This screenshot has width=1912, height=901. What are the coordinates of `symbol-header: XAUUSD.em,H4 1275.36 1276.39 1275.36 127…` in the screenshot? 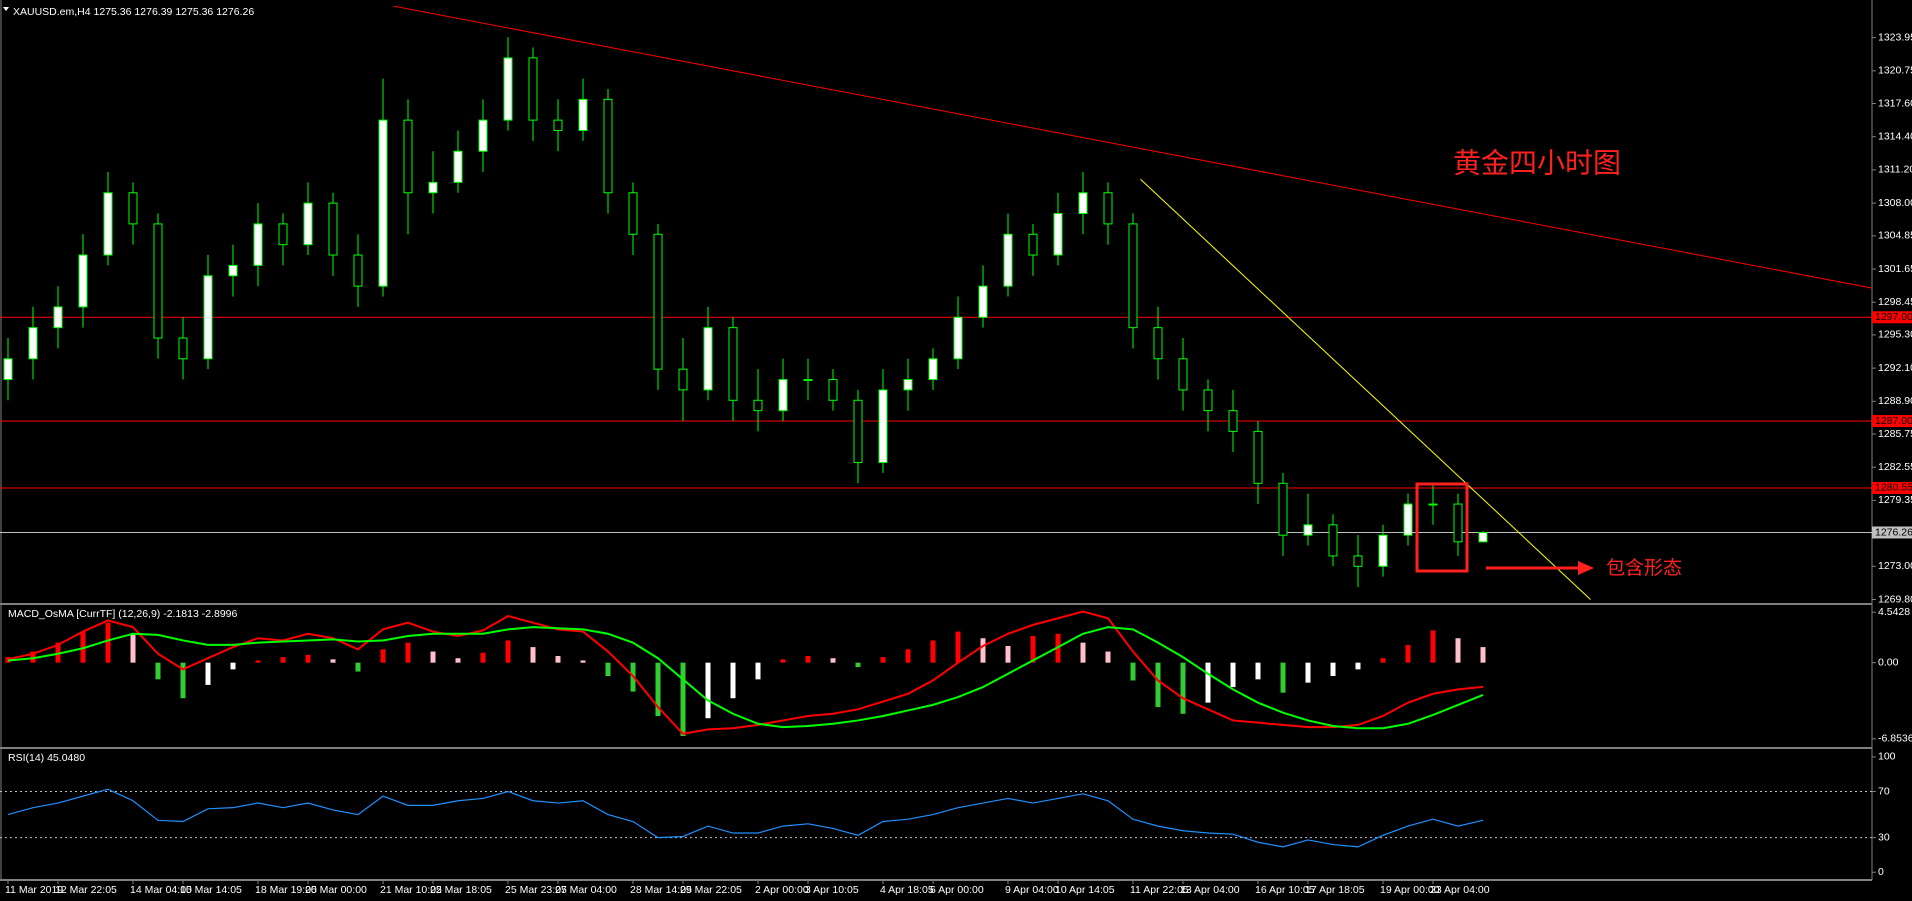 It's located at (133, 12).